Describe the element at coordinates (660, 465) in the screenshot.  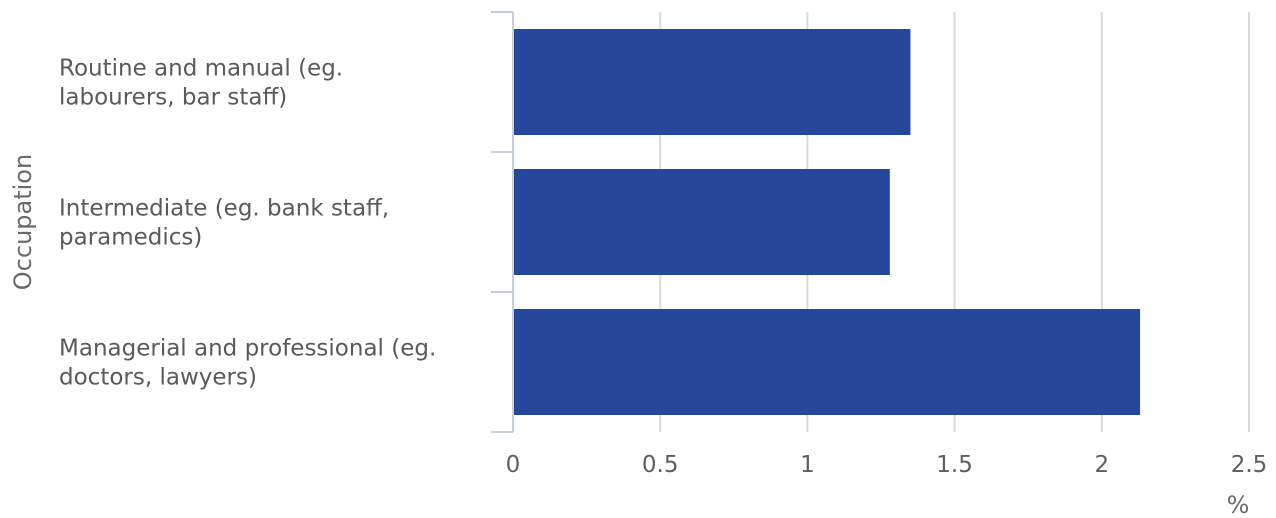
I see `x-tick-label: 0.5` at that location.